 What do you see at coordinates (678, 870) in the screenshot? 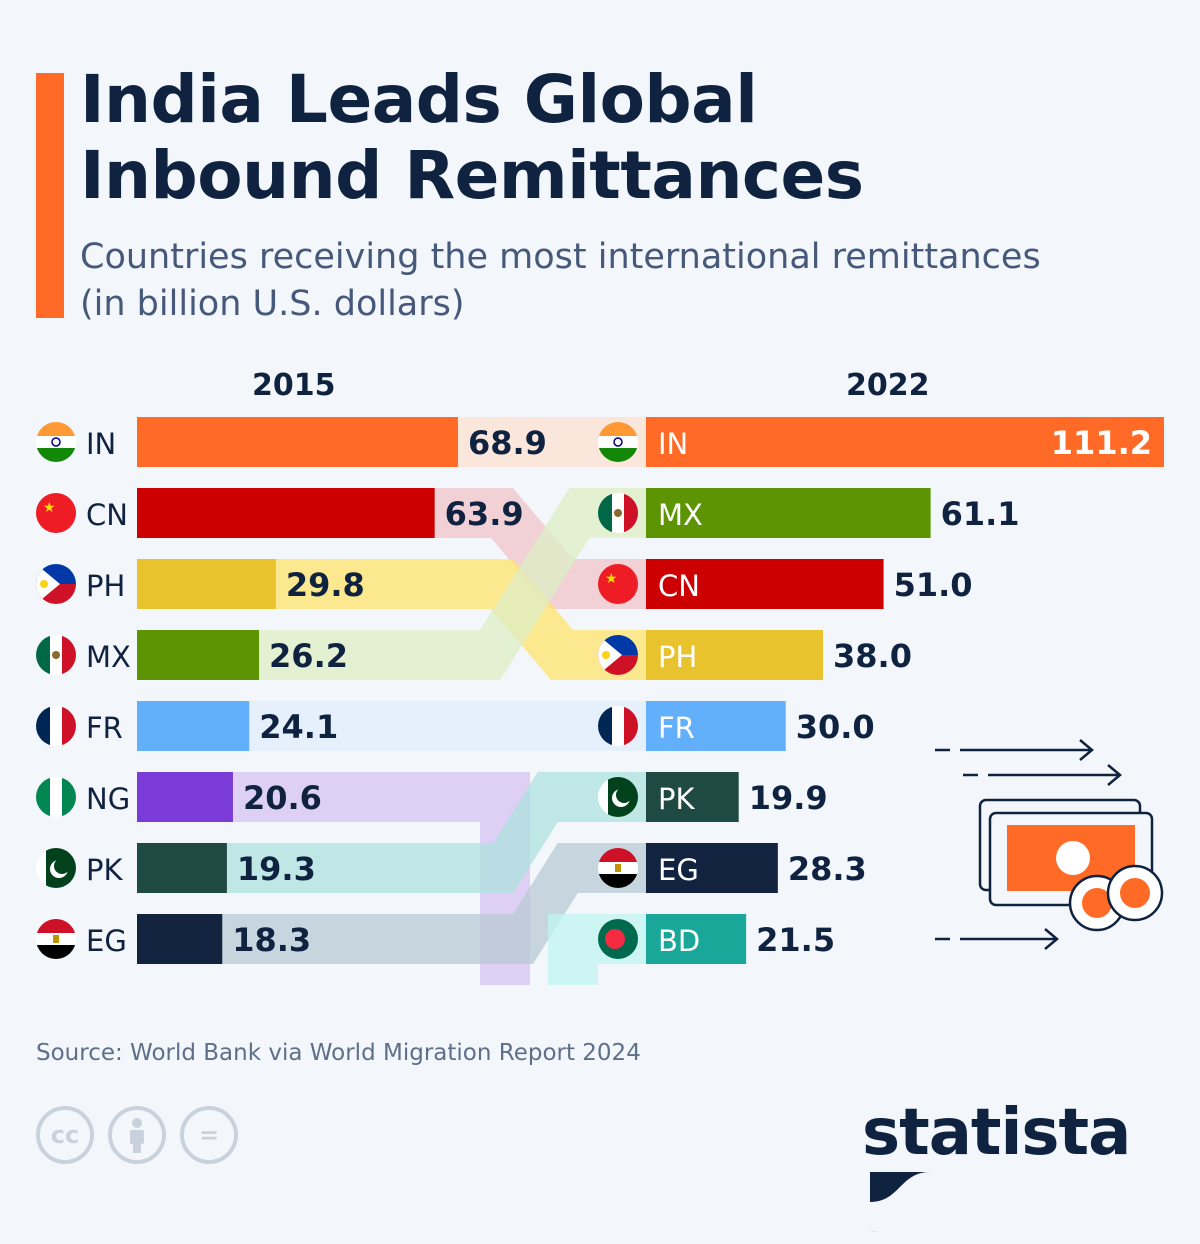
I see `country-label-2022-eg: EG` at bounding box center [678, 870].